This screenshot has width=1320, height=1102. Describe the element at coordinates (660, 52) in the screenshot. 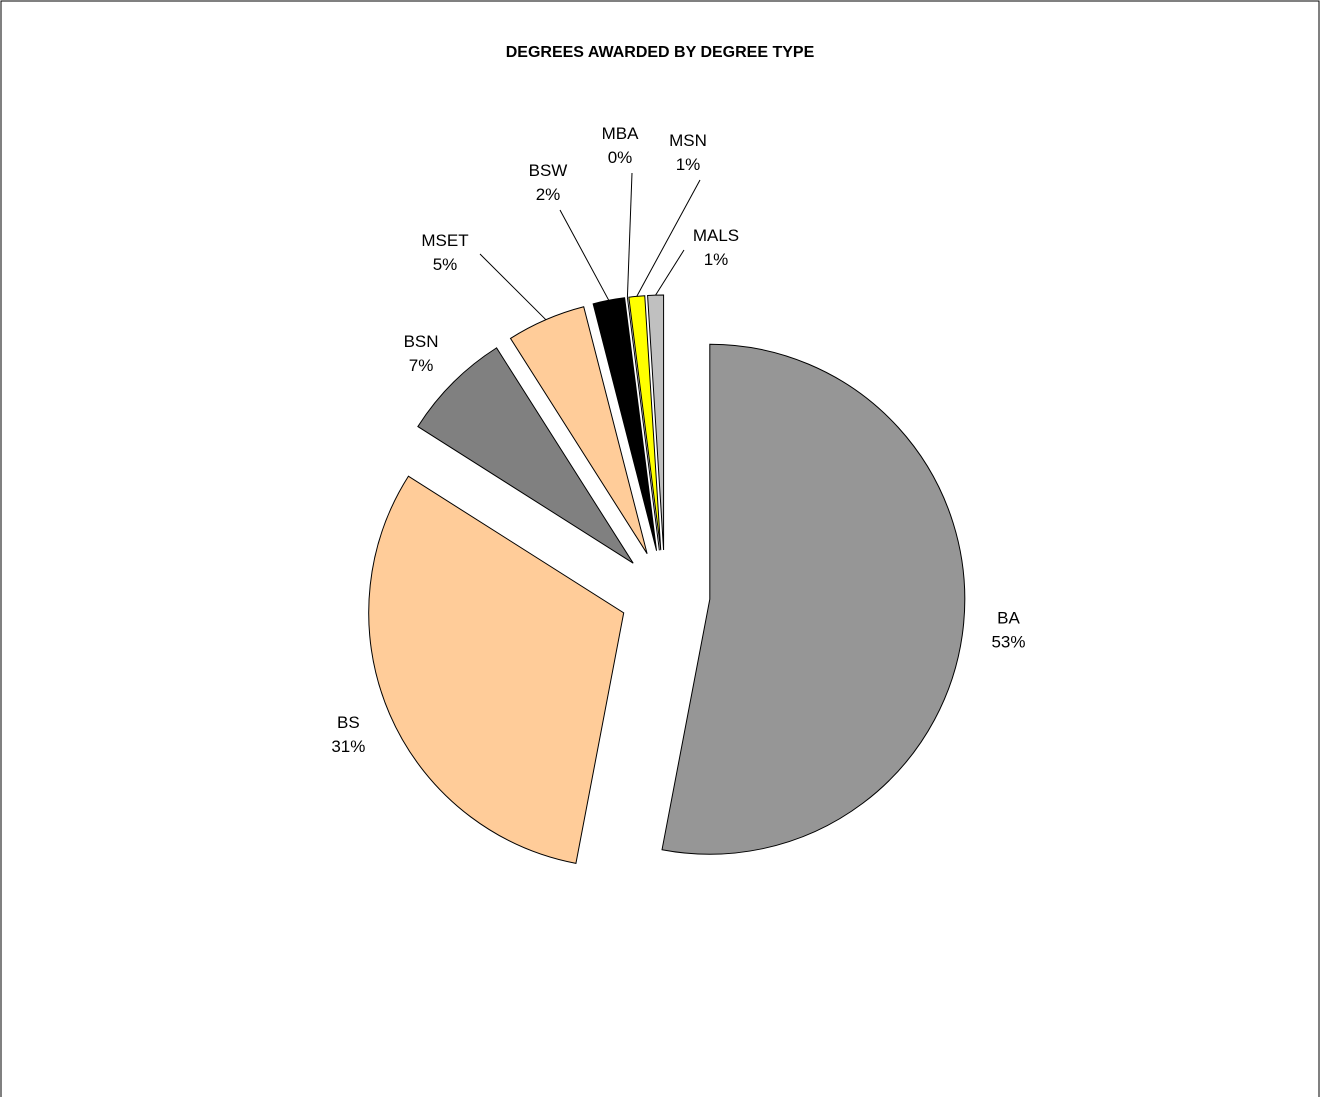

I see `chart-title: DEGREES AWARDED BY DEGREE TYPE` at that location.